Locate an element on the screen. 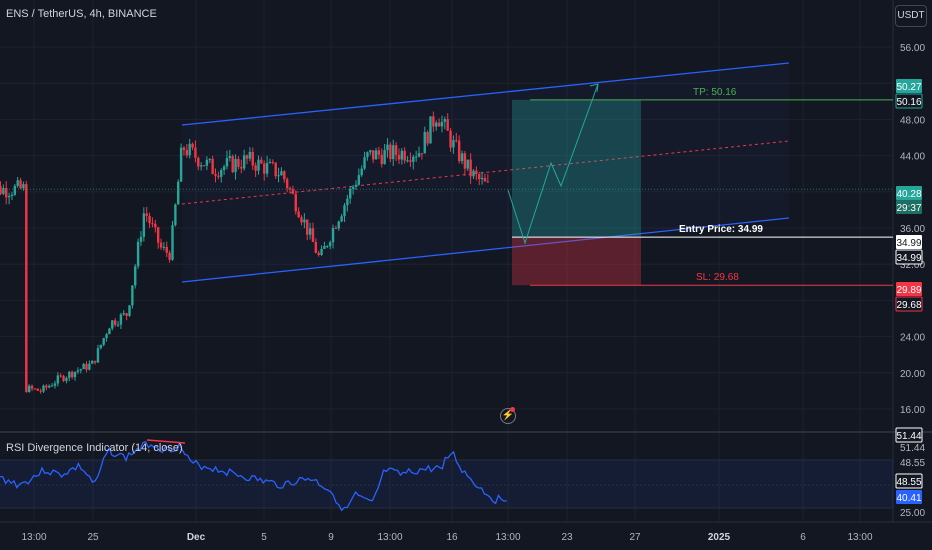  rsi-tick-label: 48.55 is located at coordinates (912, 463).